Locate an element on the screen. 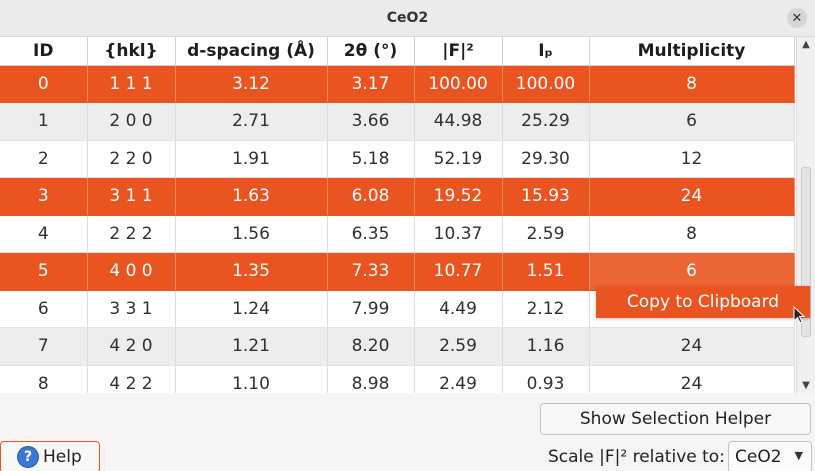  cell-id: 8 is located at coordinates (44, 379).